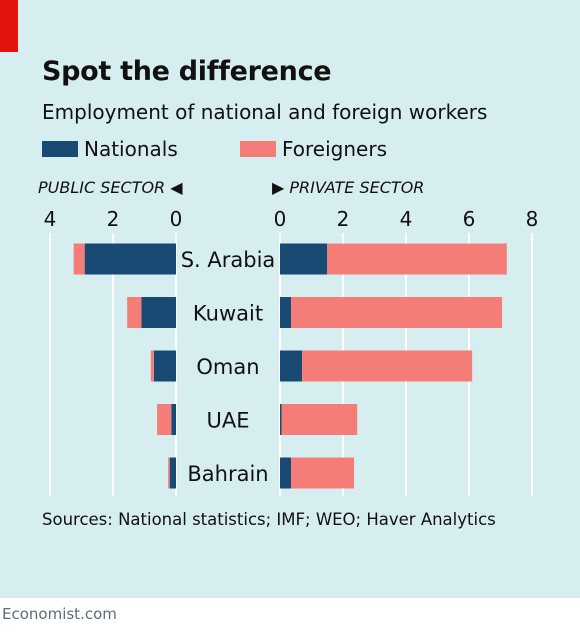 The image size is (580, 634). What do you see at coordinates (60, 149) in the screenshot?
I see `legend-swatch-nationals` at bounding box center [60, 149].